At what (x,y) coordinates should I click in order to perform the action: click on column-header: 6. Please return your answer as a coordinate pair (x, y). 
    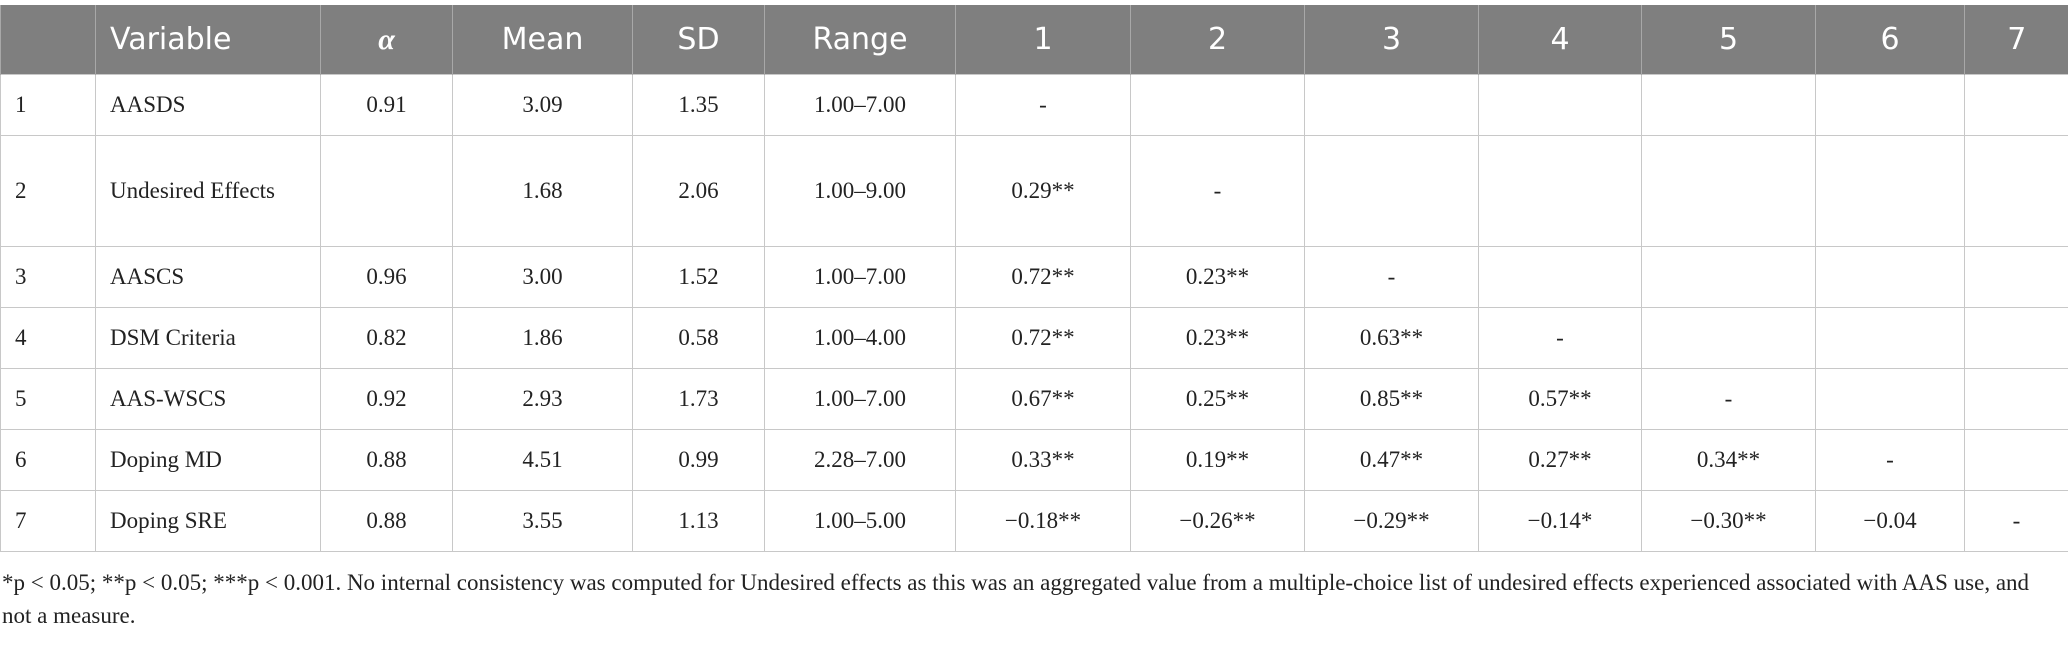
    Looking at the image, I should click on (1890, 40).